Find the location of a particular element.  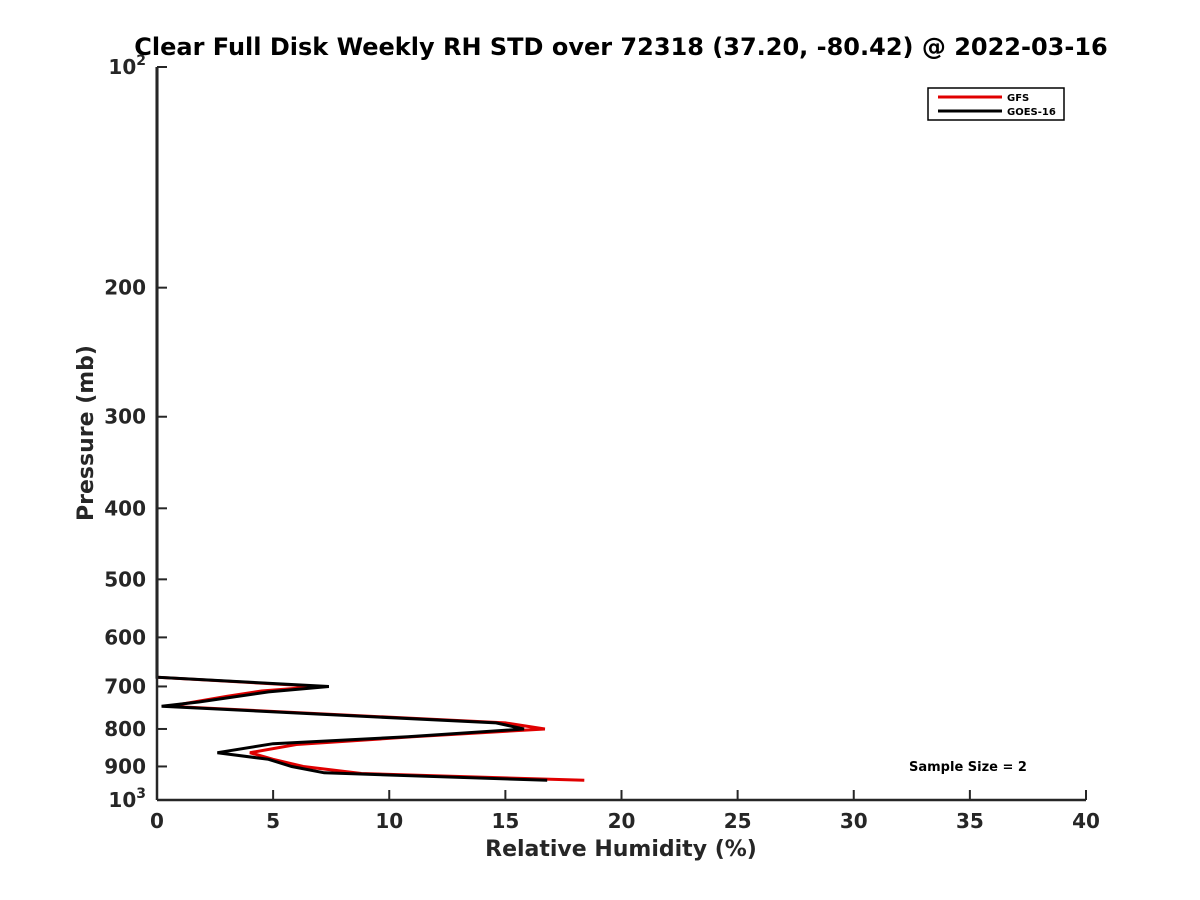

y-tick-label: 700 is located at coordinates (125, 686).